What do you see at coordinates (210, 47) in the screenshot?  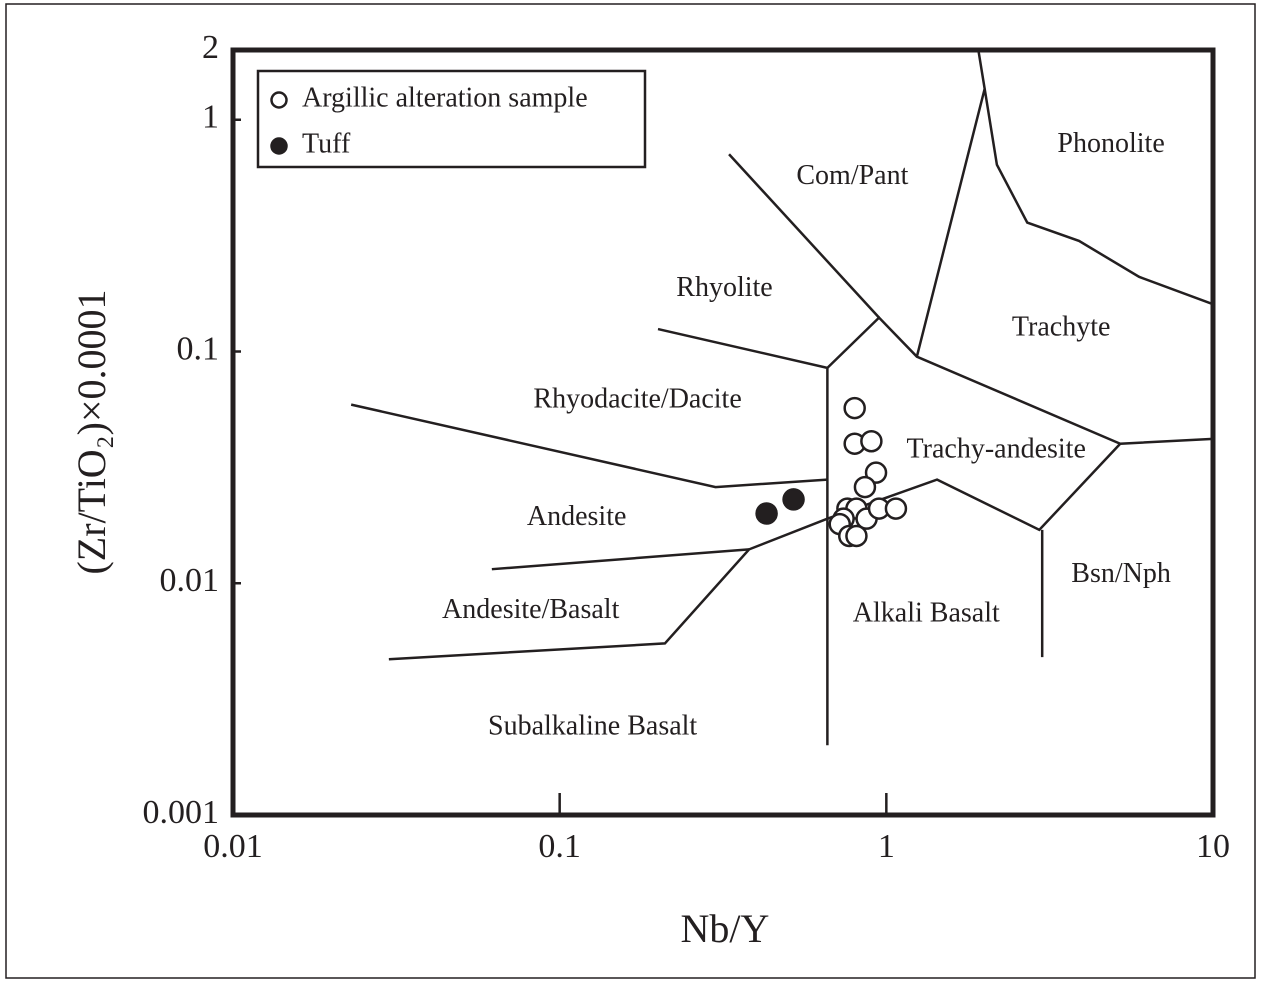 I see `y-tick-label: 2` at bounding box center [210, 47].